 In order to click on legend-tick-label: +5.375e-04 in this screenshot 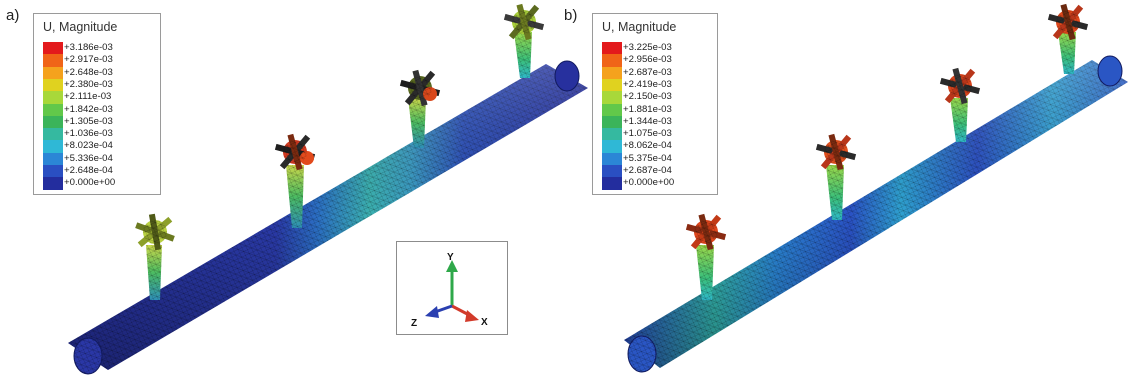, I will do `click(647, 158)`.